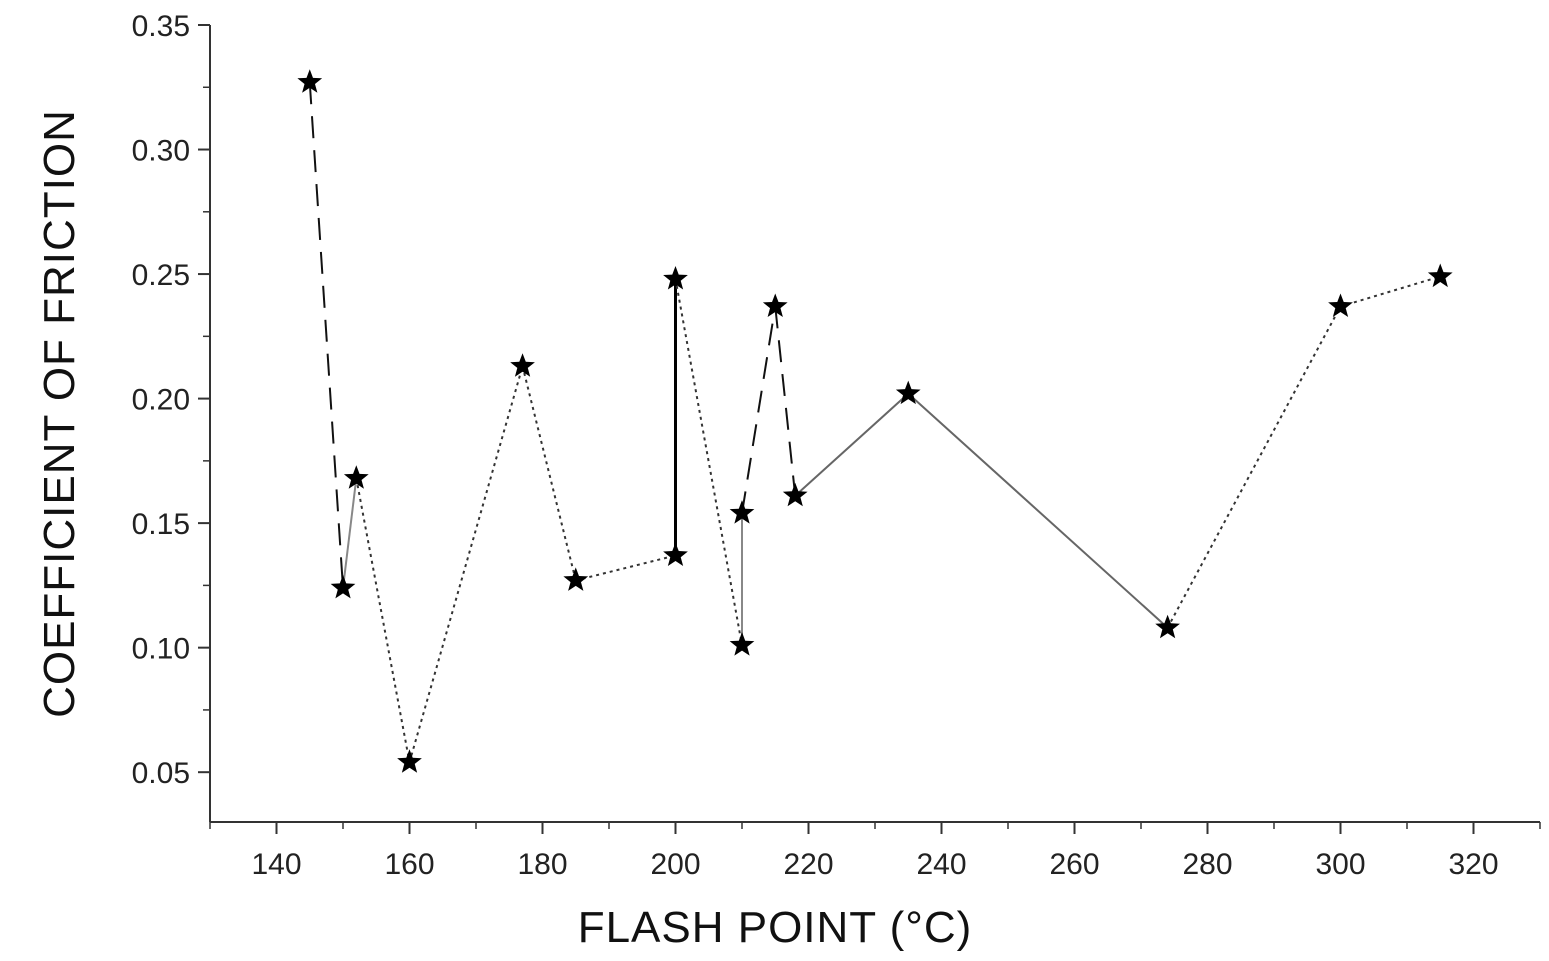 This screenshot has width=1549, height=961. Describe the element at coordinates (161, 773) in the screenshot. I see `y-tick-label: 0.05` at that location.